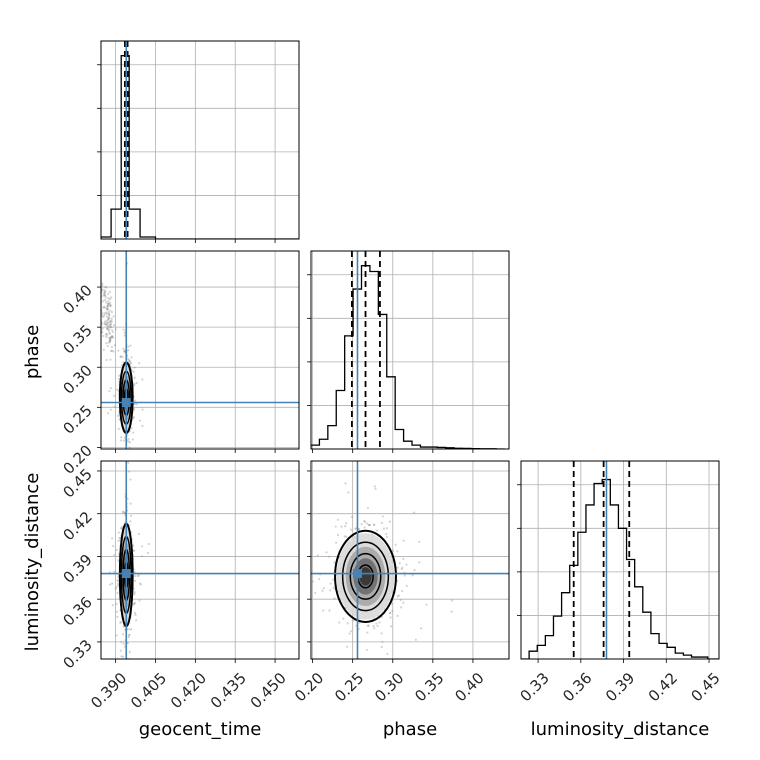 The height and width of the screenshot is (760, 760). Describe the element at coordinates (577, 687) in the screenshot. I see `x-tick-label-luminosity_distance: 0.36` at that location.